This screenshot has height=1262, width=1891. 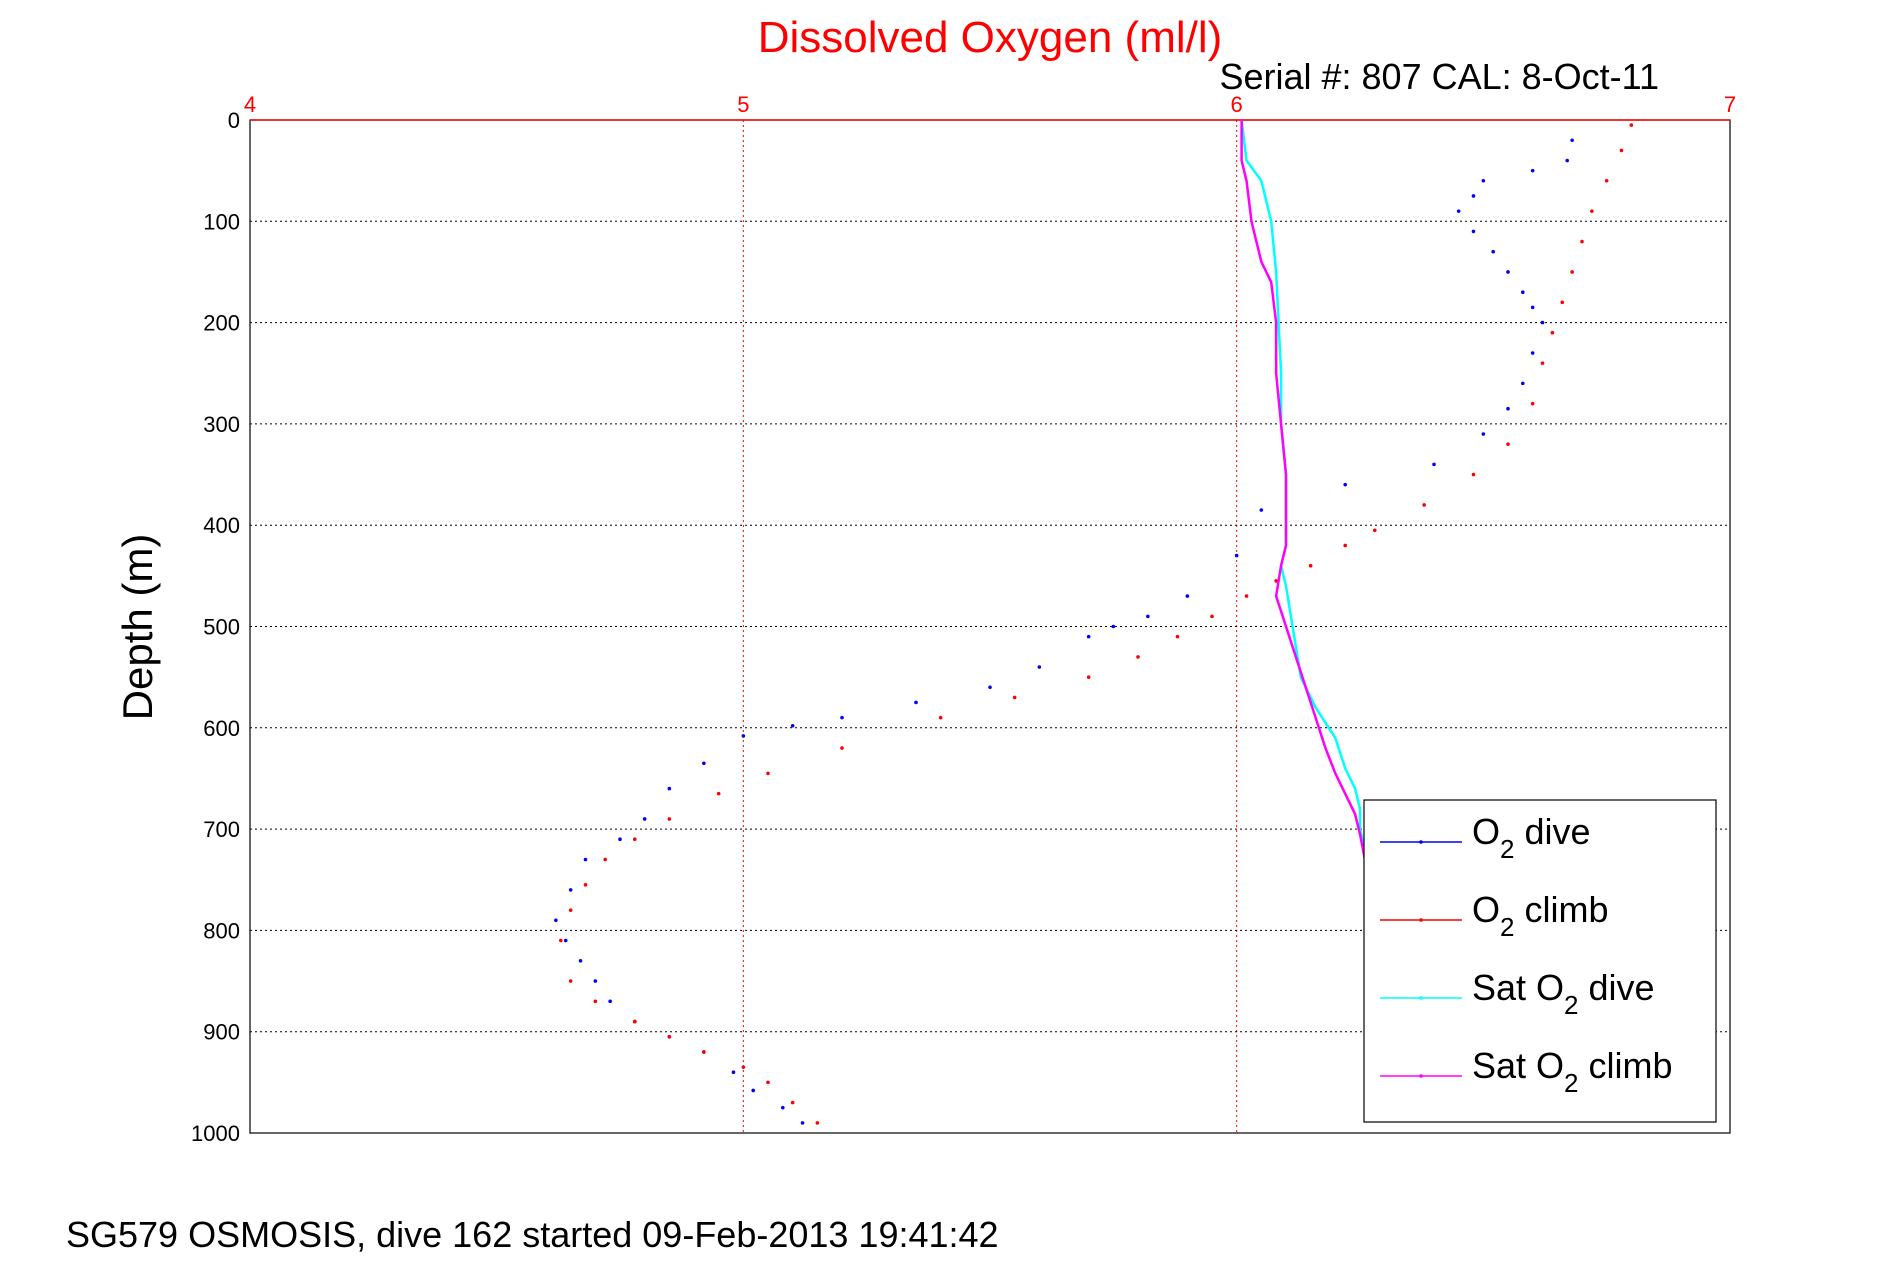 What do you see at coordinates (221, 221) in the screenshot?
I see `y-tick-label: 100` at bounding box center [221, 221].